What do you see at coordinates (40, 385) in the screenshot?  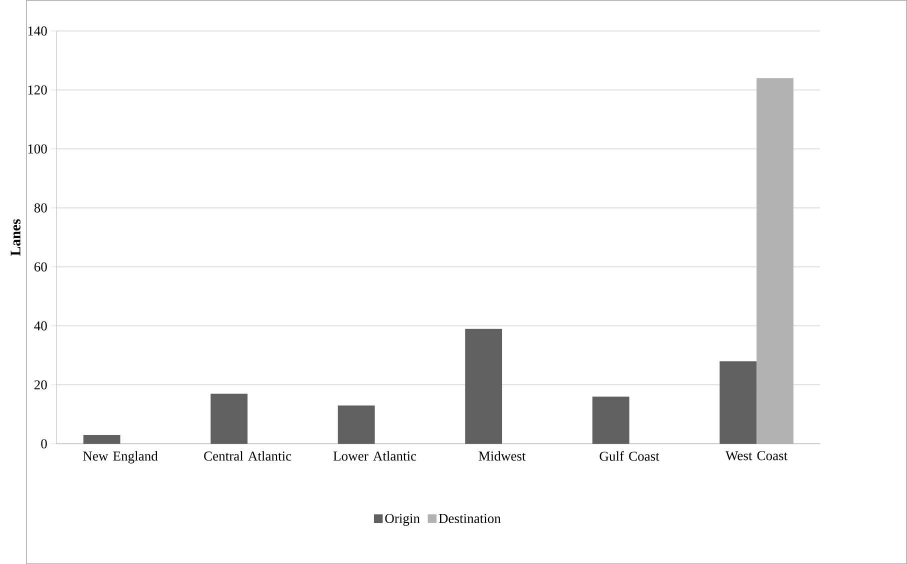 I see `y-tick-label: 20` at bounding box center [40, 385].